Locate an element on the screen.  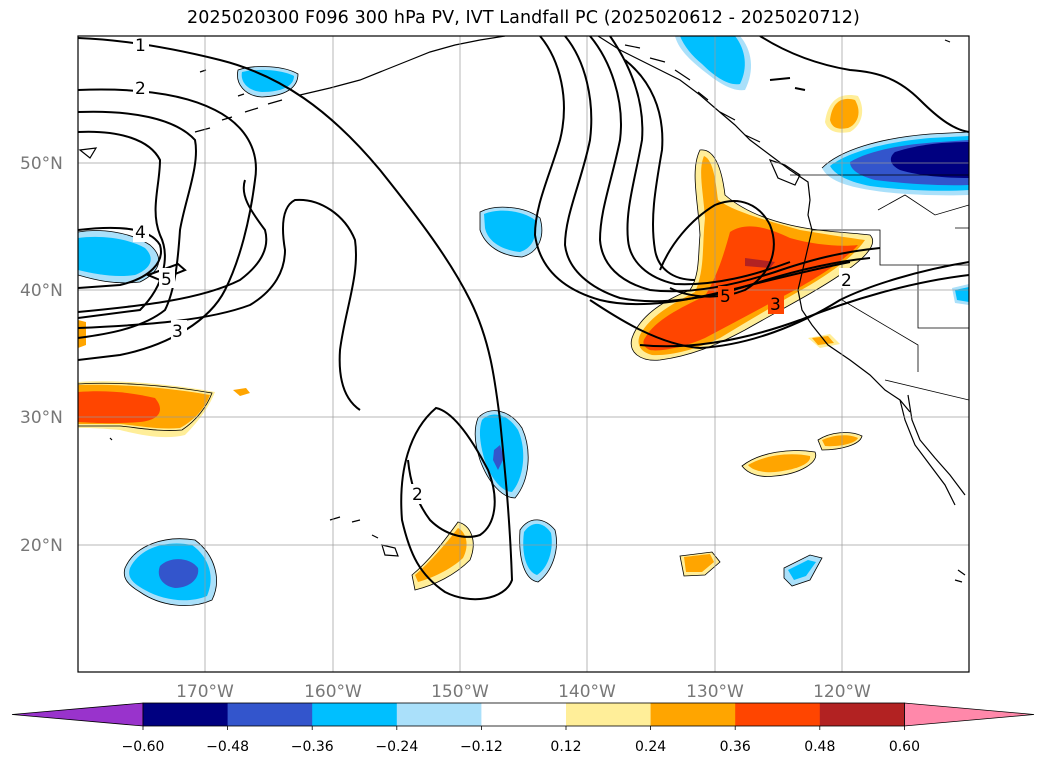
lon-label-150w: 150°W is located at coordinates (460, 692).